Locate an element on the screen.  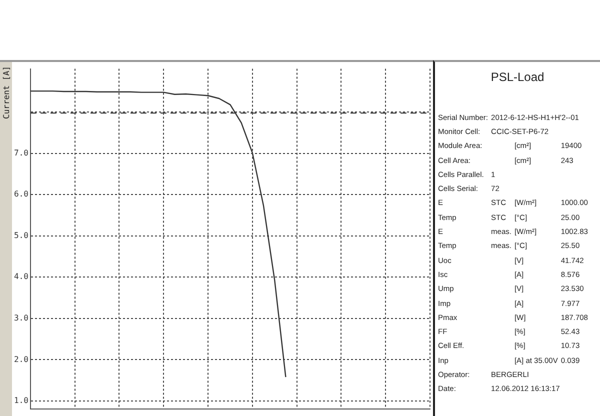
text: PSL-Load is located at coordinates (518, 78).